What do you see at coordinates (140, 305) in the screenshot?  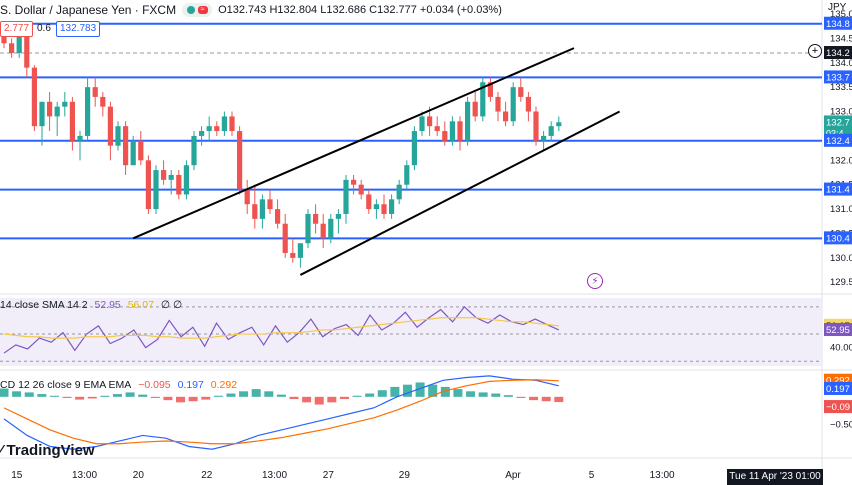 I see `rsi-sma-value: 56.07` at bounding box center [140, 305].